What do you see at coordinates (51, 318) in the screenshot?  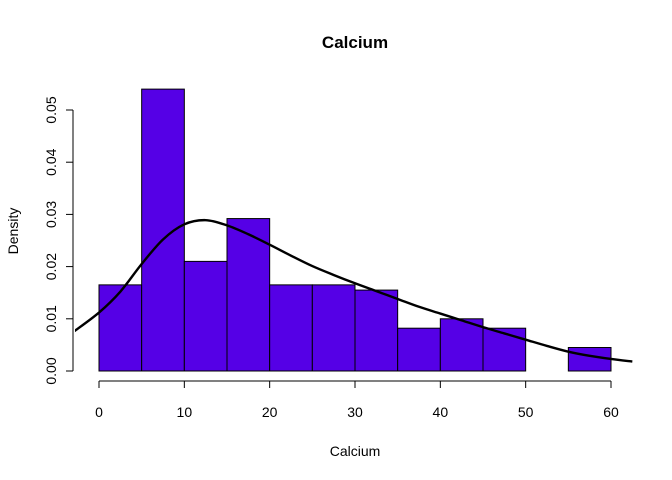 I see `y-tick-label-1: 0.01` at bounding box center [51, 318].